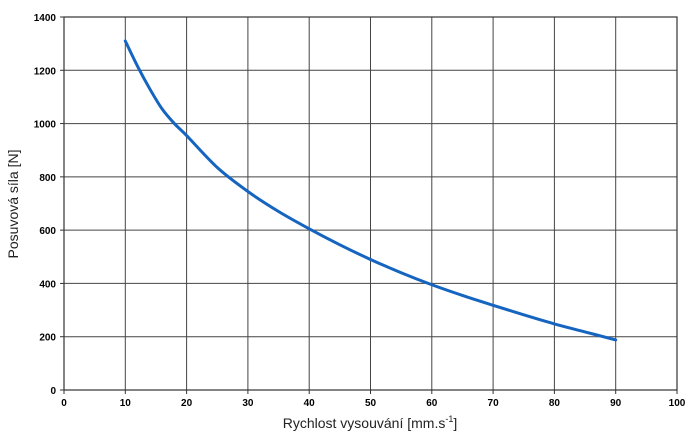 The width and height of the screenshot is (687, 439). I want to click on x-tick-label: 90, so click(616, 403).